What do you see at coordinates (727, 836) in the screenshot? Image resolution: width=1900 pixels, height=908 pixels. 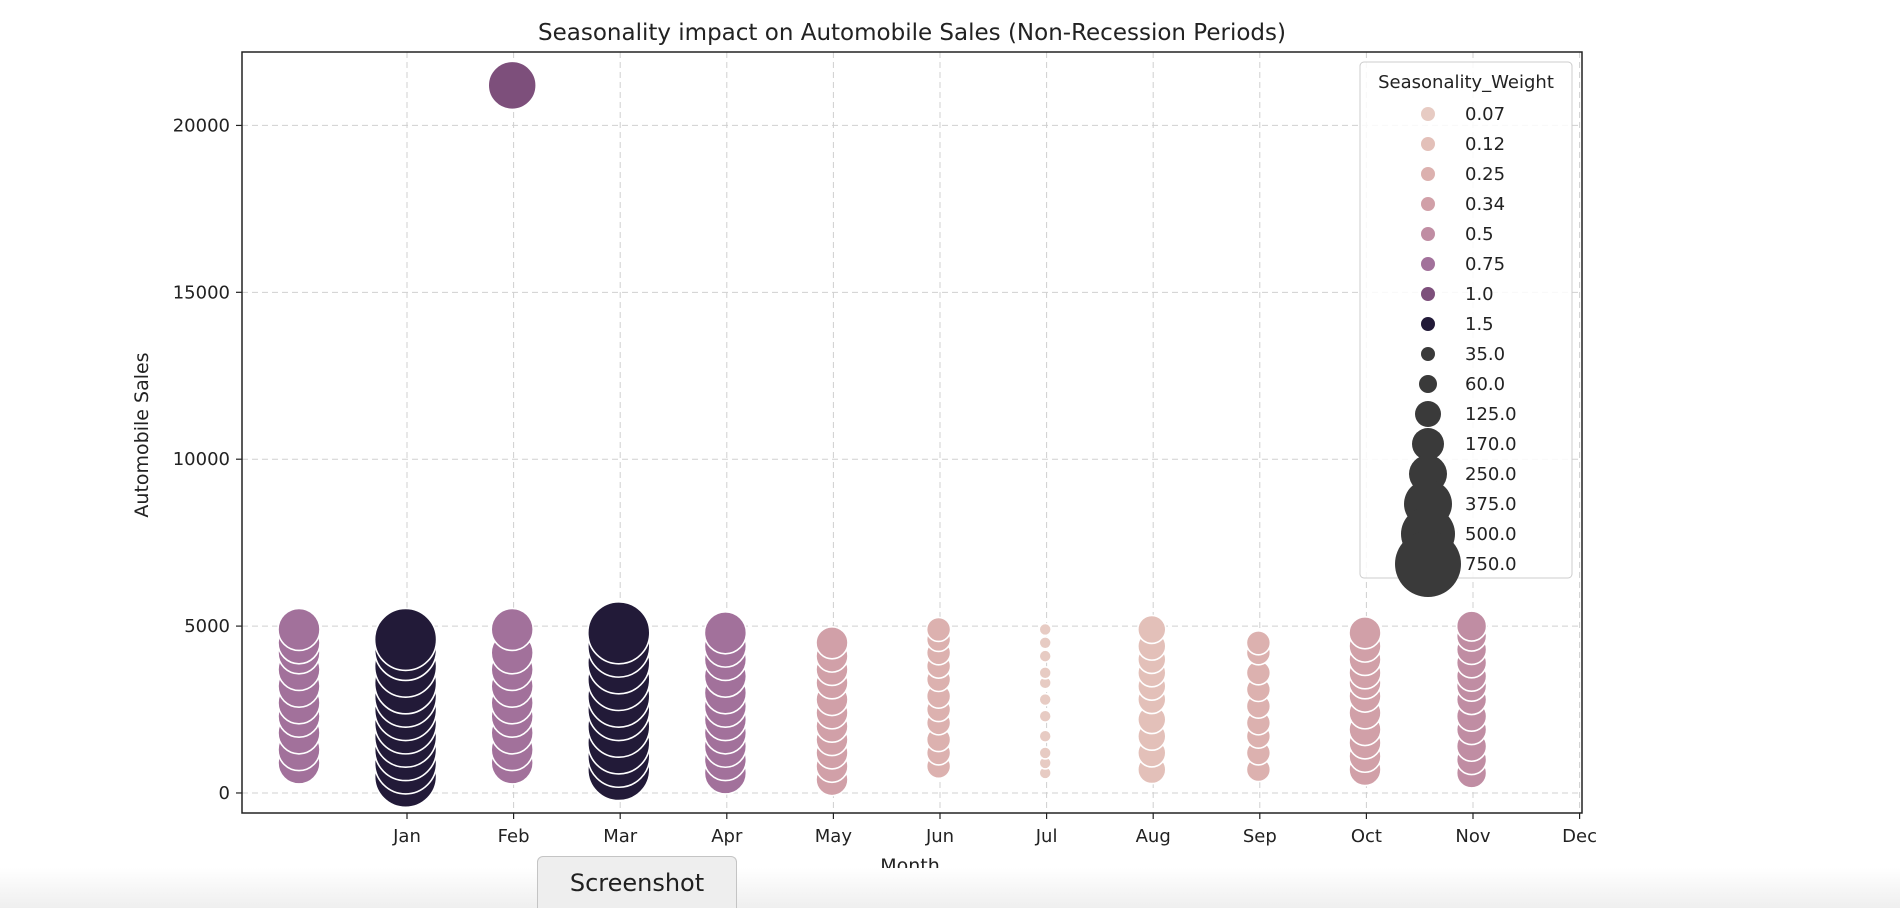 I see `x-tick-label: Apr` at bounding box center [727, 836].